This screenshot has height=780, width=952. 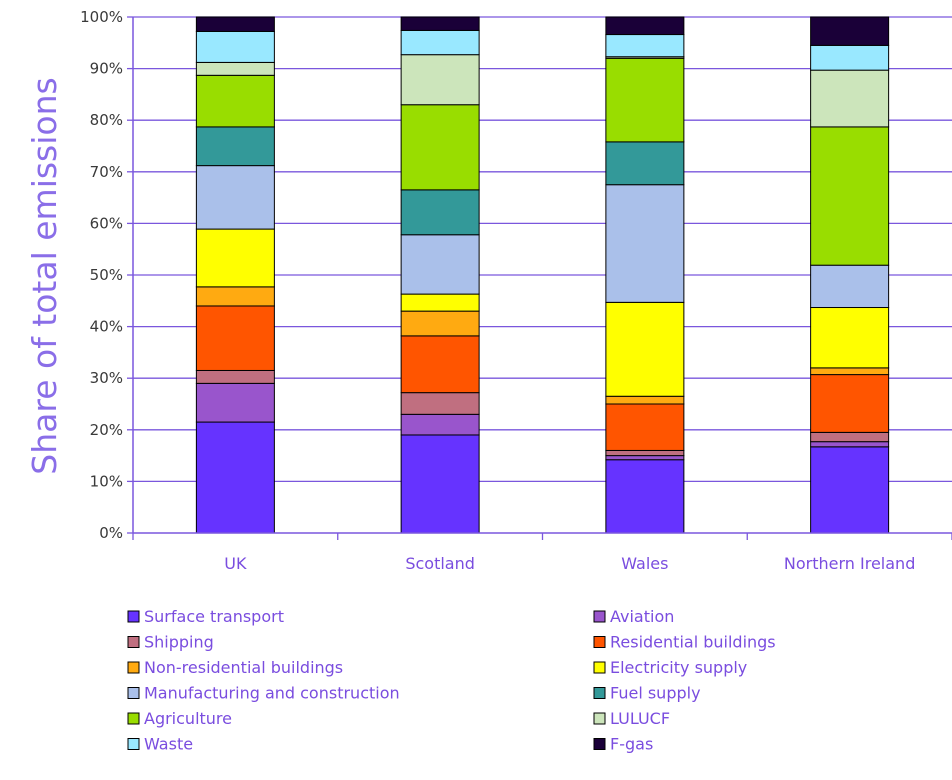 I want to click on y-tick-label: 10%, so click(x=106, y=481).